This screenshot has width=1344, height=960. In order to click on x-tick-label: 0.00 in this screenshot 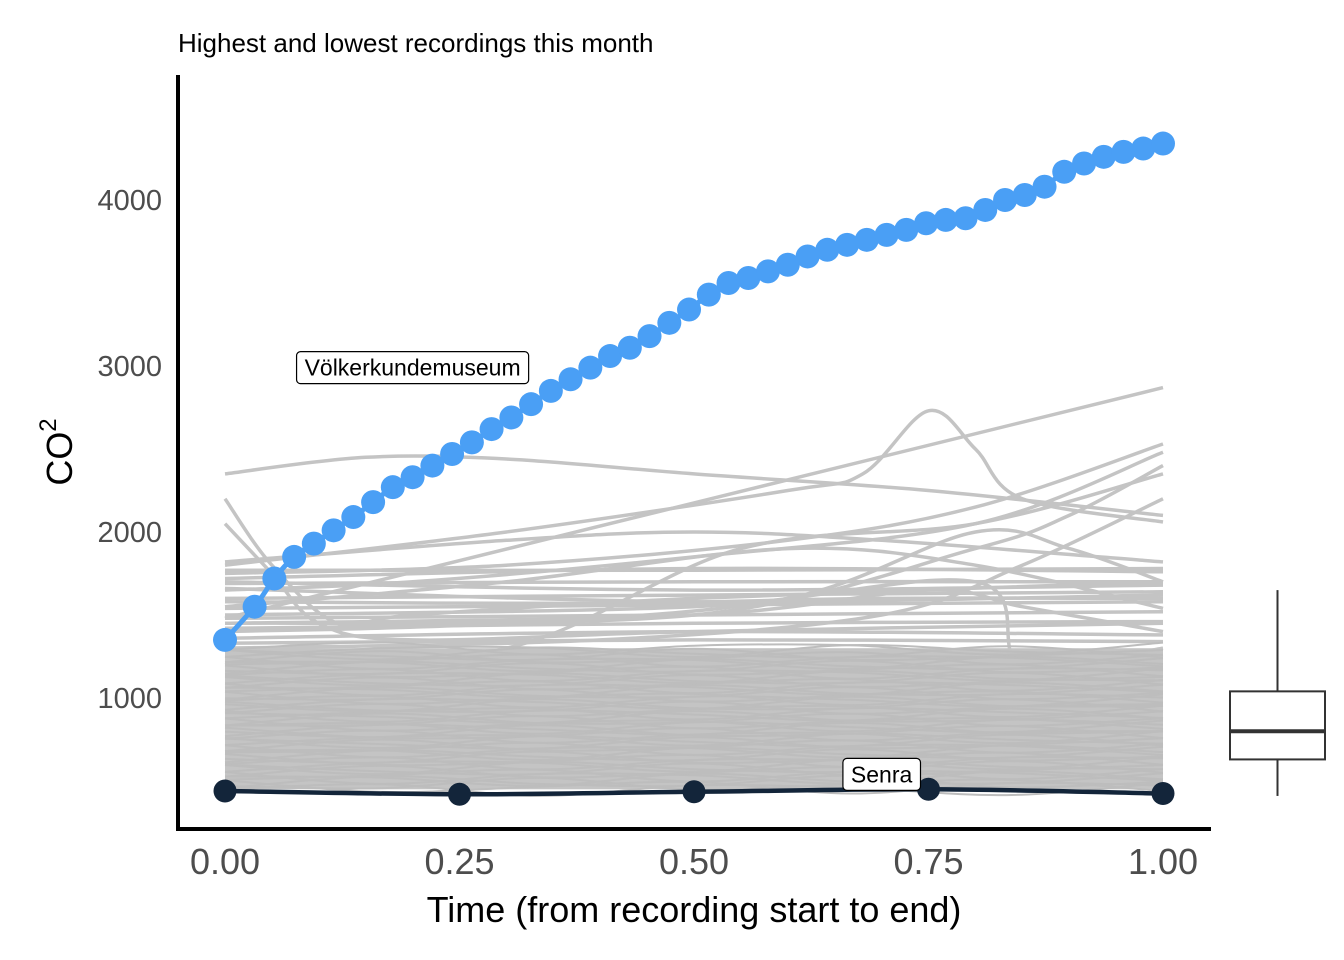, I will do `click(225, 861)`.